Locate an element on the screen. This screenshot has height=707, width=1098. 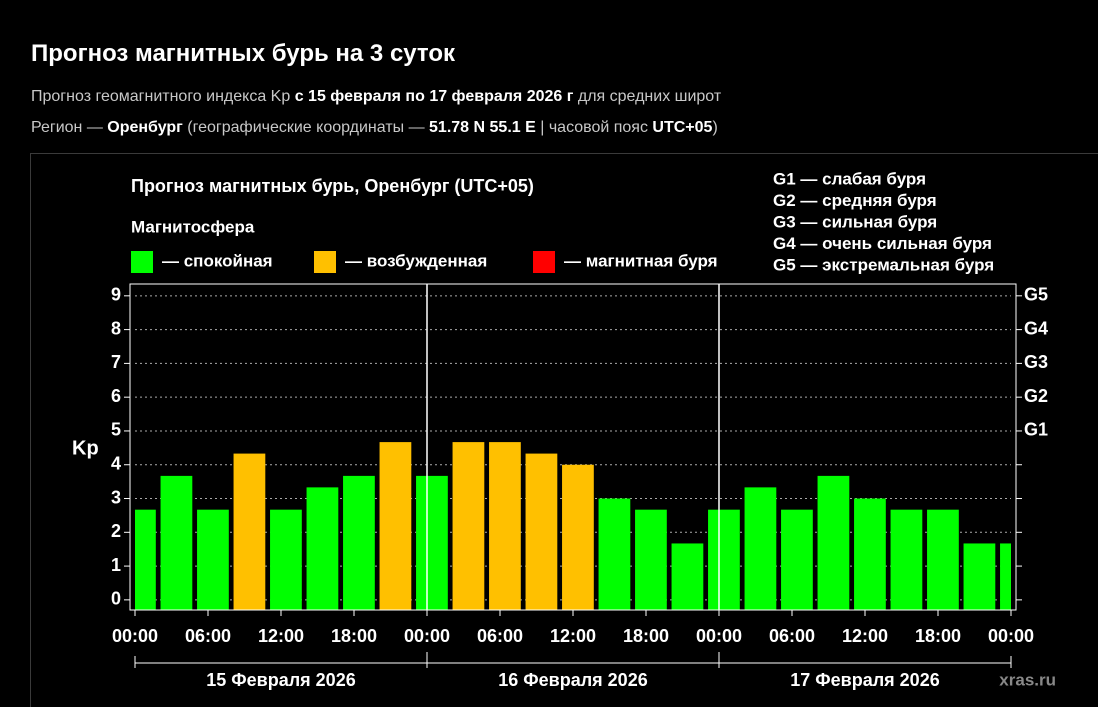
text-segment: ) is located at coordinates (715, 127).